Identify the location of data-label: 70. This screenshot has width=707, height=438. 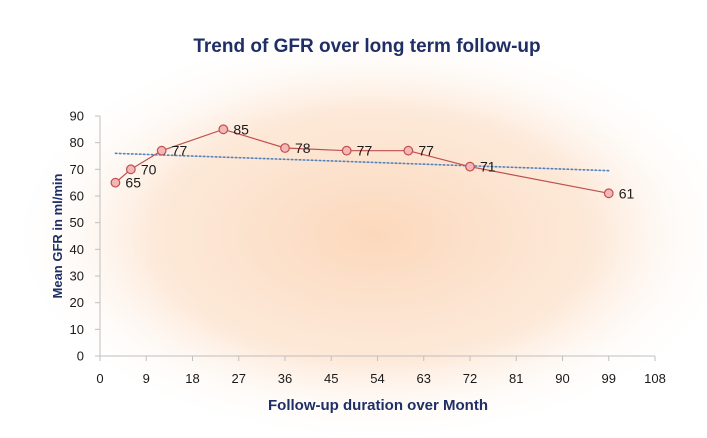
(149, 169).